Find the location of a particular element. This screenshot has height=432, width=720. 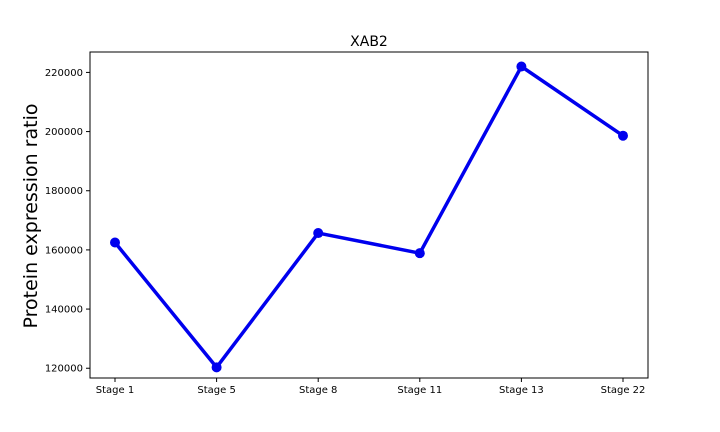

y-tick-label: 160000 is located at coordinates (64, 250).